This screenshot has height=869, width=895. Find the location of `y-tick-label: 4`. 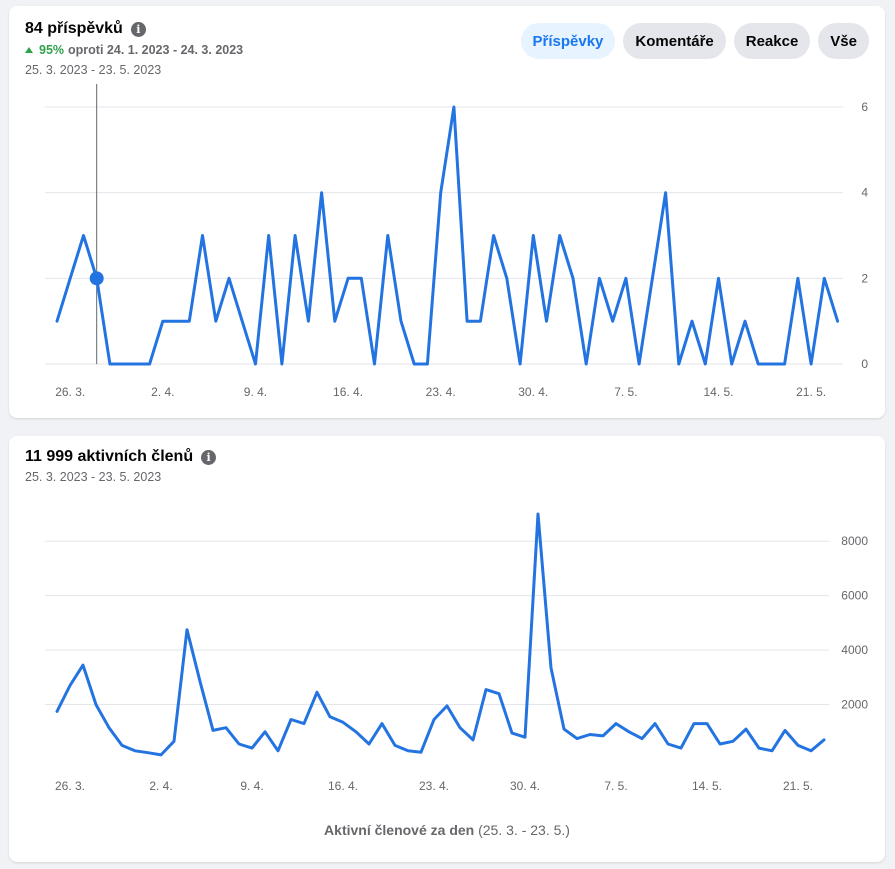

y-tick-label: 4 is located at coordinates (864, 193).